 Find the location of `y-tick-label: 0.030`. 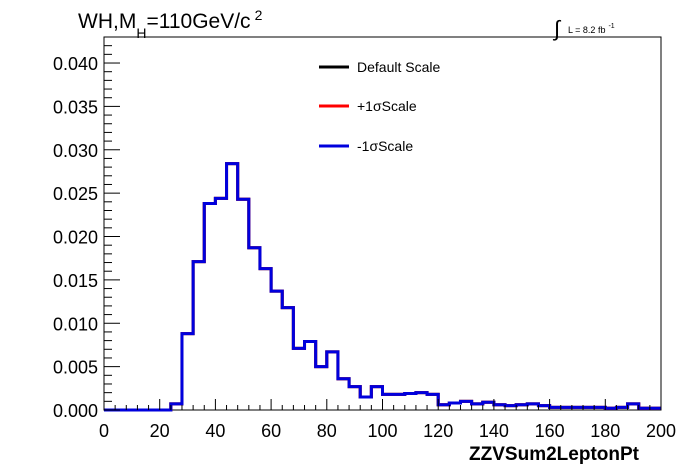

y-tick-label: 0.030 is located at coordinates (75, 151).